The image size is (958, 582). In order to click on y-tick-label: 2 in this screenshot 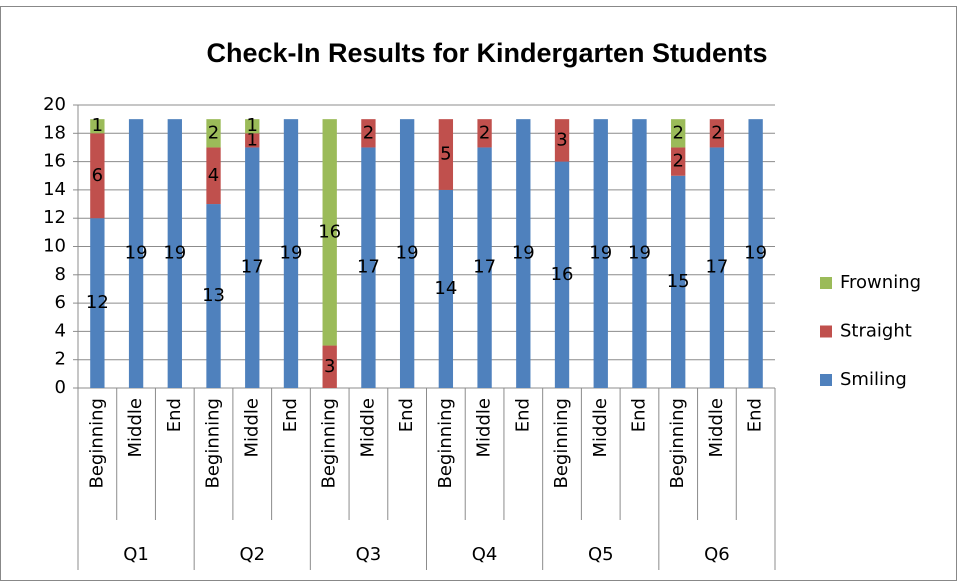, I will do `click(60, 359)`.